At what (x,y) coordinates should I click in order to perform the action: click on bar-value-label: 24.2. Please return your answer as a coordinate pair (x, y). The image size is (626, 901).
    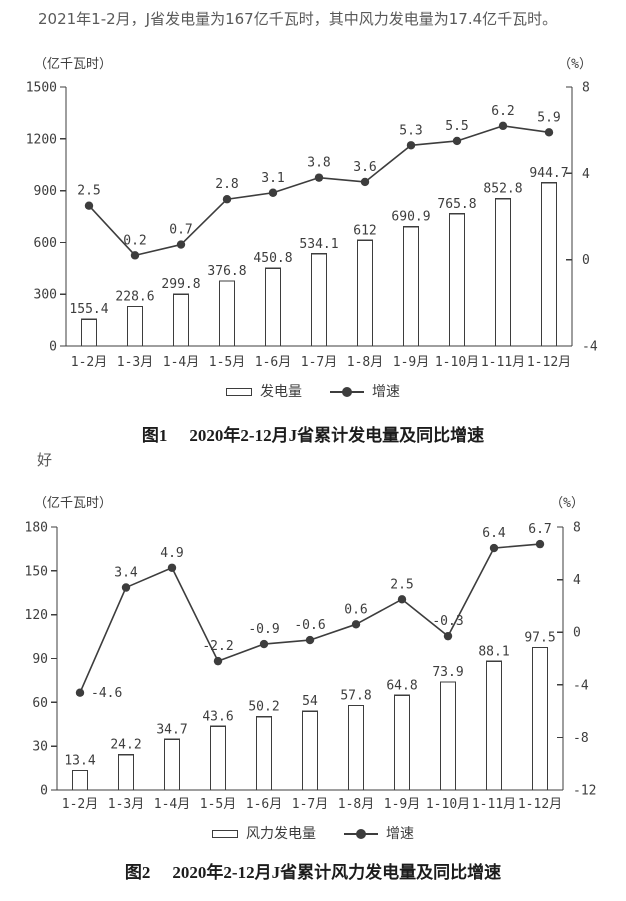
    Looking at the image, I should click on (125, 745).